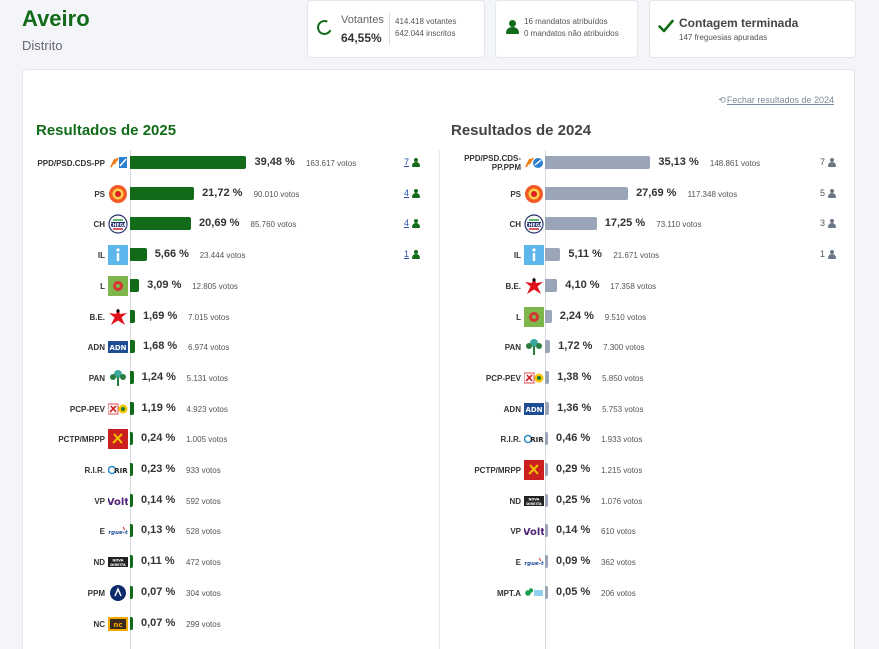 This screenshot has width=879, height=649. Describe the element at coordinates (623, 409) in the screenshot. I see `vote-count: 5.753 votos` at that location.